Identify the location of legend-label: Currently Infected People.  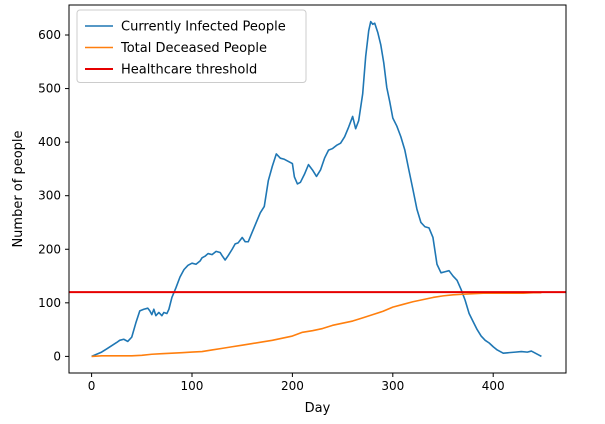
(203, 27).